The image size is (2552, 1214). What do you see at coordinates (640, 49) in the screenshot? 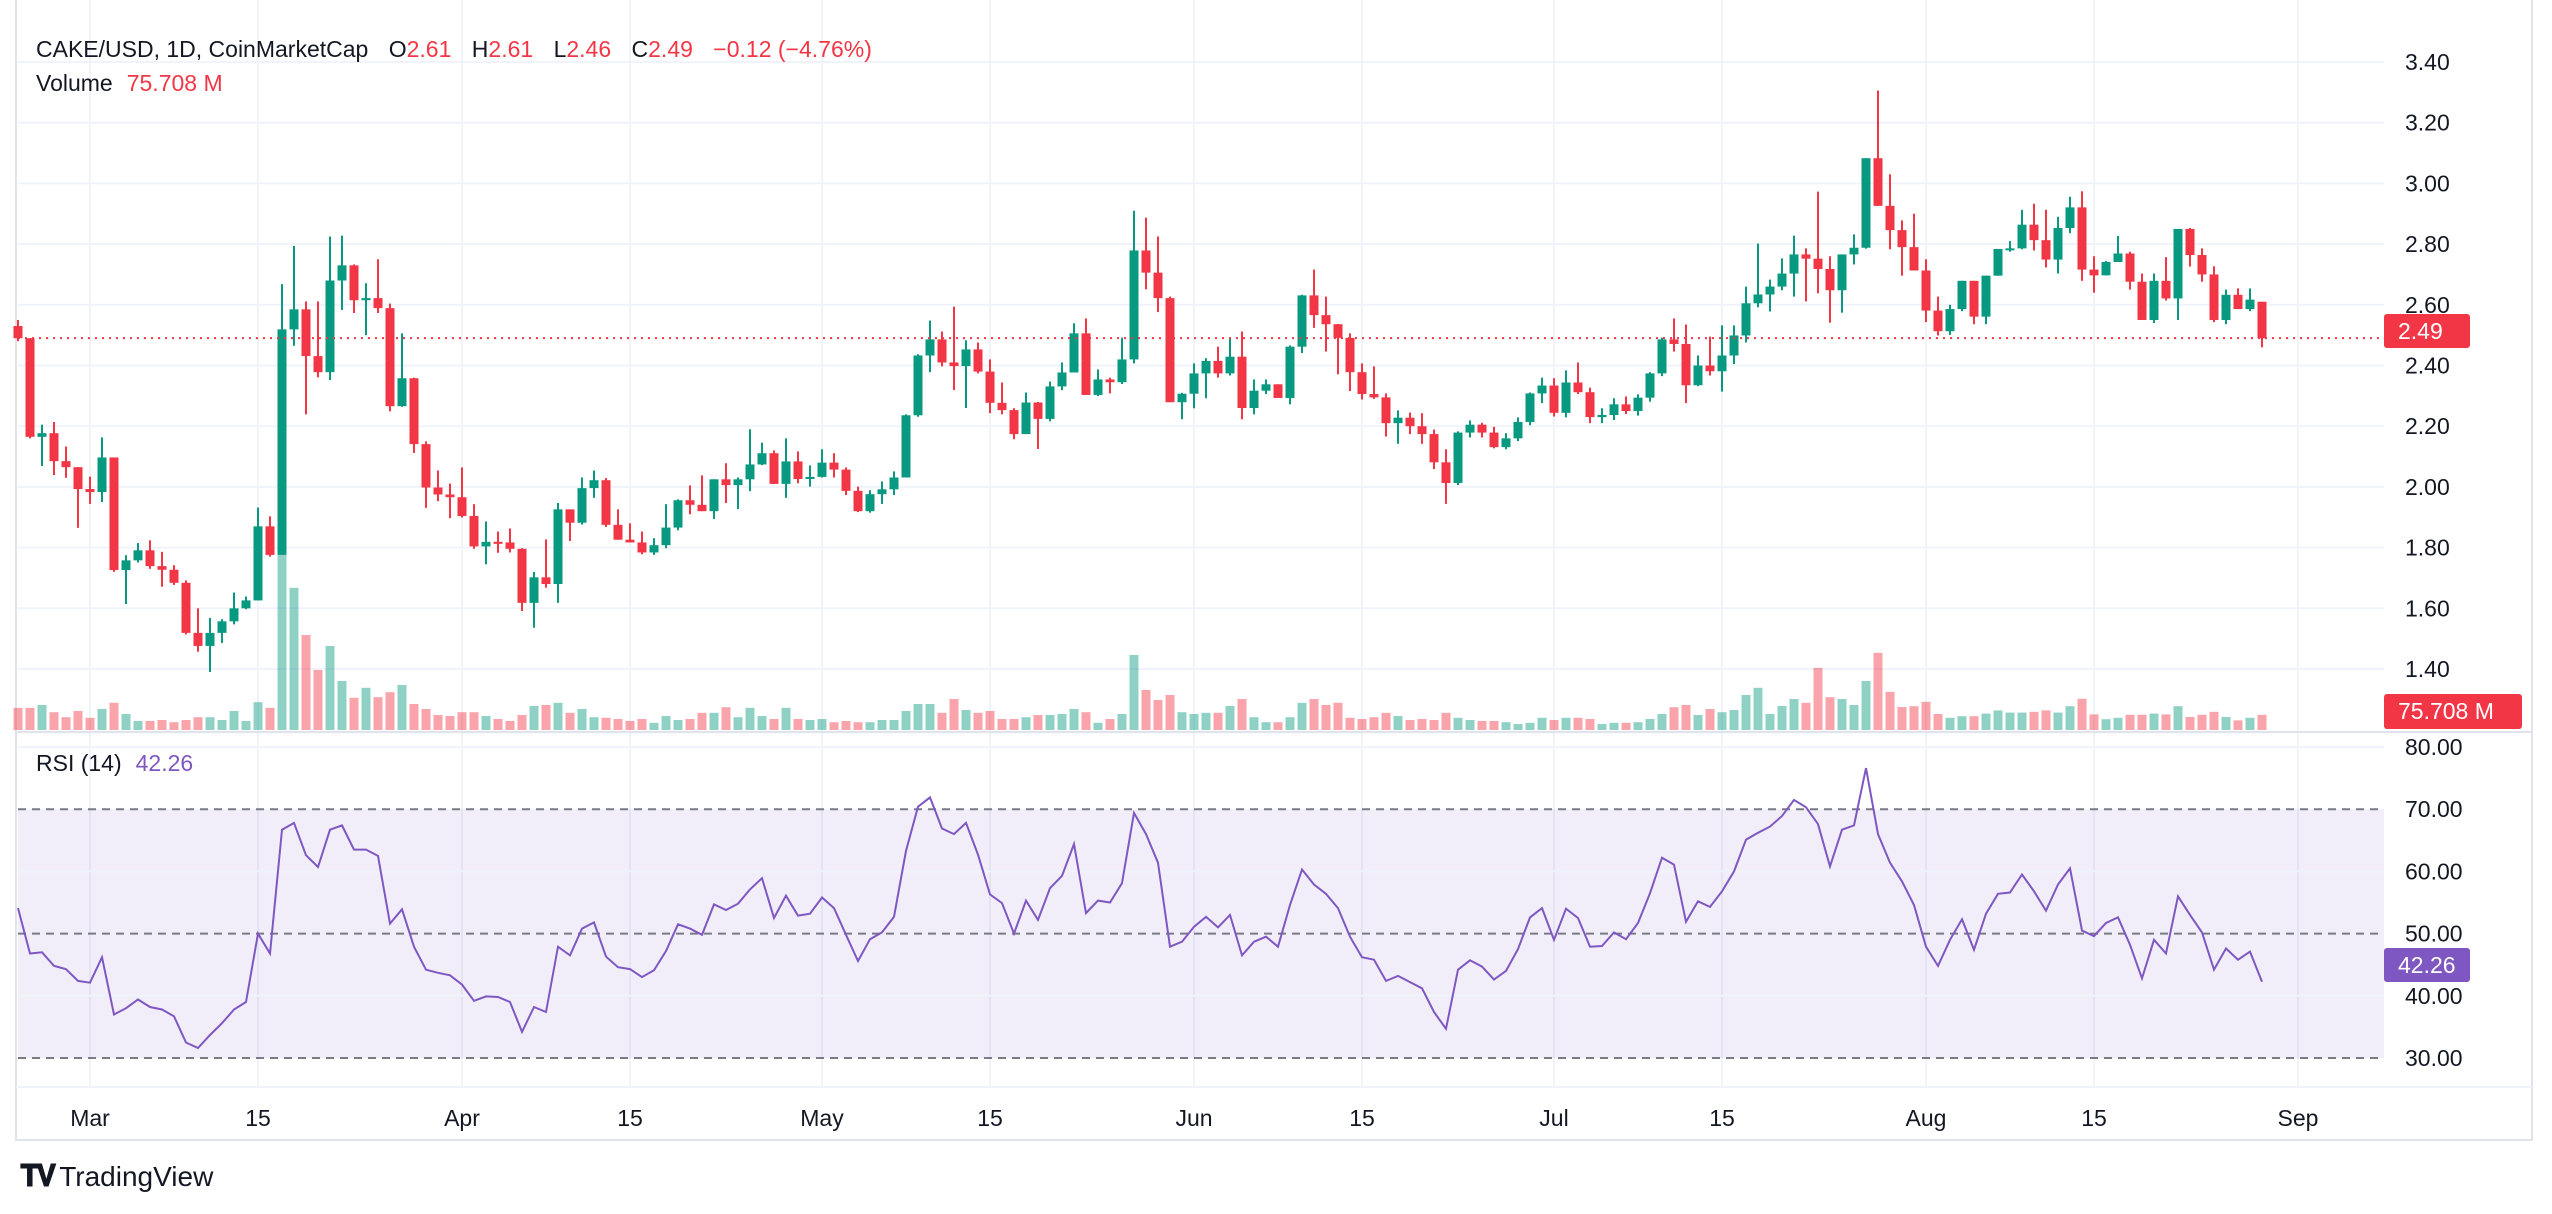
I see `close-label: C` at bounding box center [640, 49].